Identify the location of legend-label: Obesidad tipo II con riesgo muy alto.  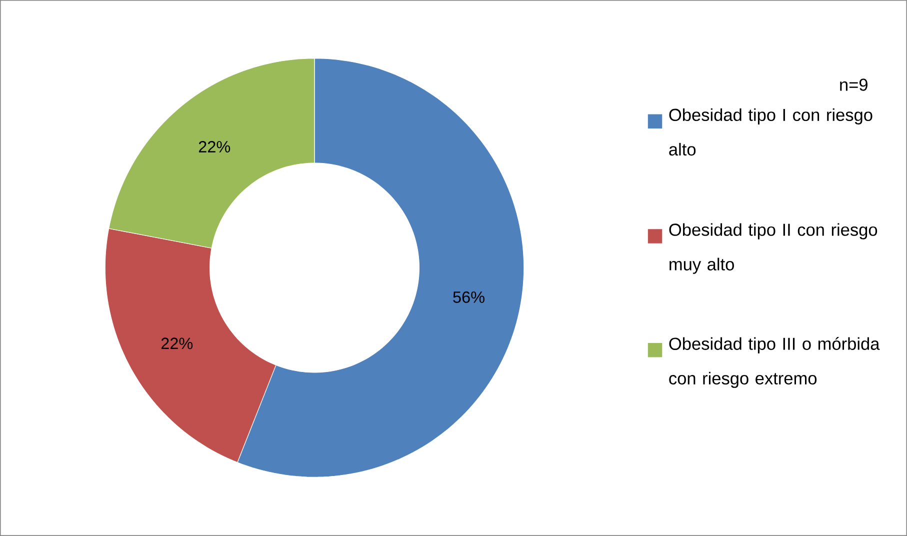
(773, 248).